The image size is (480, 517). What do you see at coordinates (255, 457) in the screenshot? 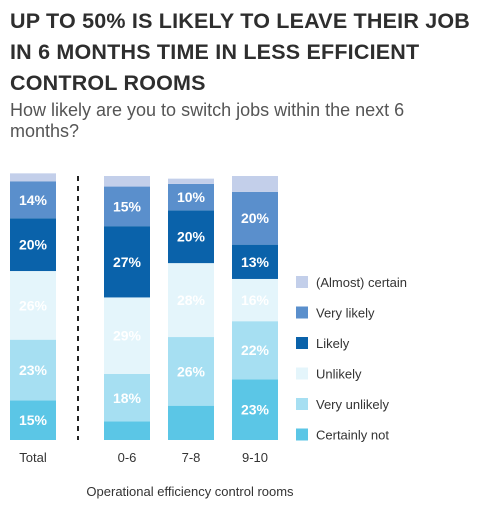
I see `category-label: 9-10` at bounding box center [255, 457].